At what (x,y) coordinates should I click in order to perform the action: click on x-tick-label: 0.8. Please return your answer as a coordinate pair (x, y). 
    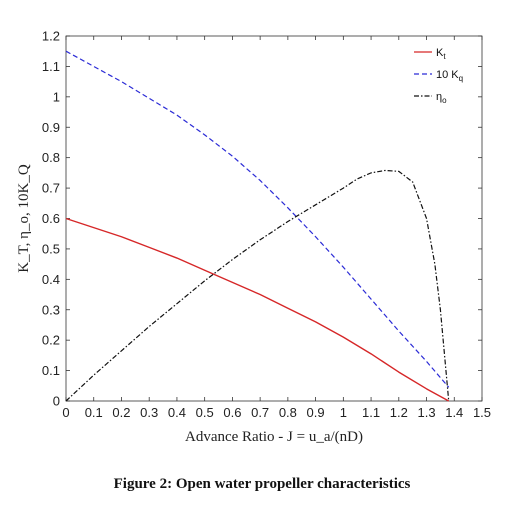
    Looking at the image, I should click on (288, 412).